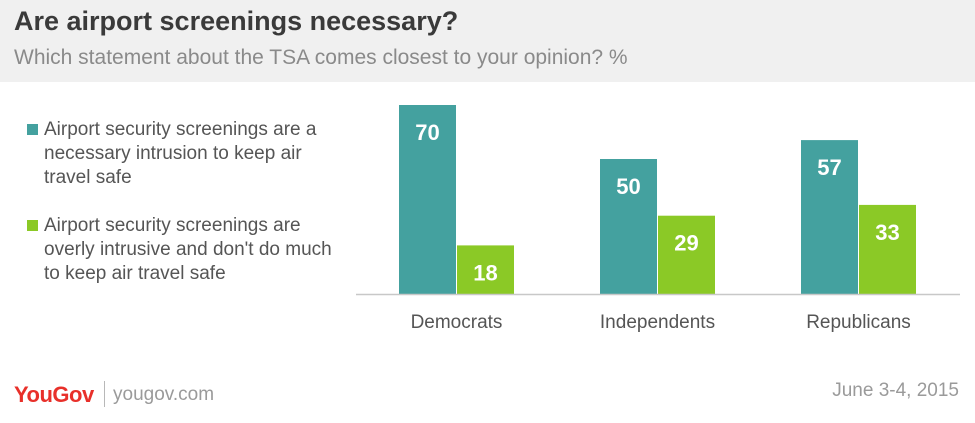 The height and width of the screenshot is (423, 975). I want to click on yougov-logo: YouGov, so click(54, 394).